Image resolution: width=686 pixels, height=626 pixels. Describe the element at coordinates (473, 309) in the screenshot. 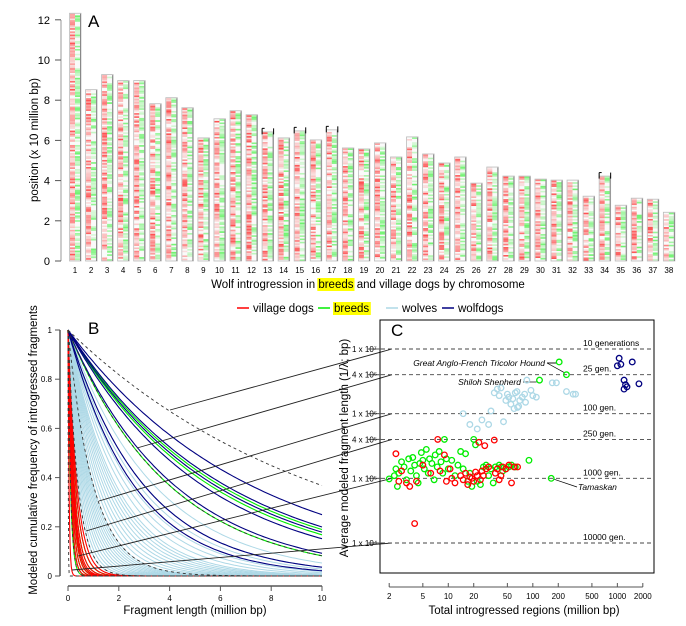

I see `legend-item-wolfdogs: wolfdogs` at that location.